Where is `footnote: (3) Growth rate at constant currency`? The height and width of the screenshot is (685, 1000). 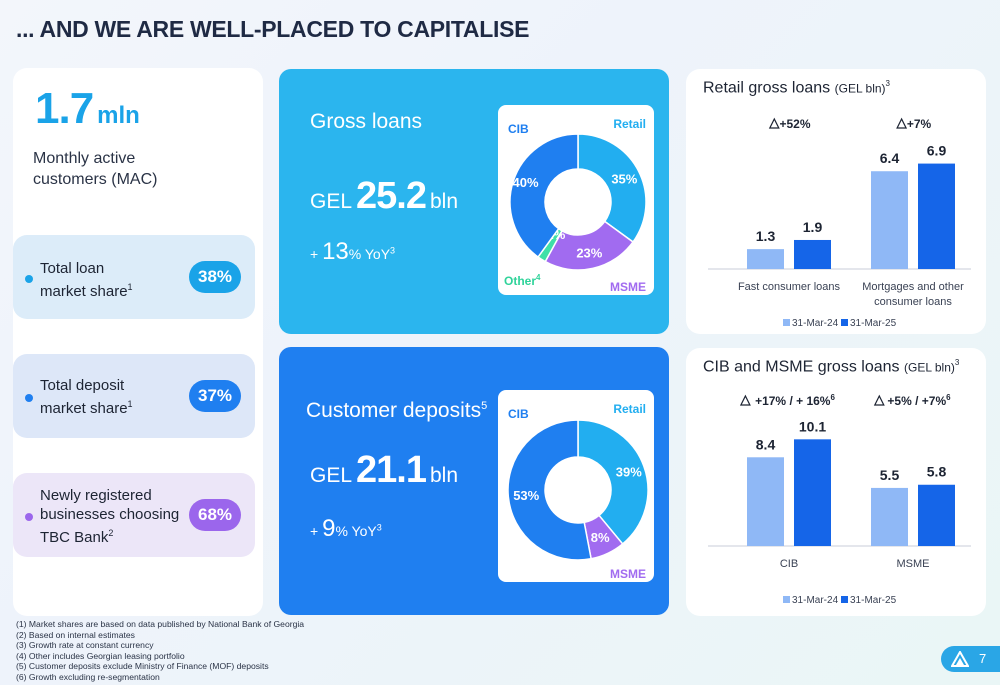
footnote: (3) Growth rate at constant currency is located at coordinates (85, 645).